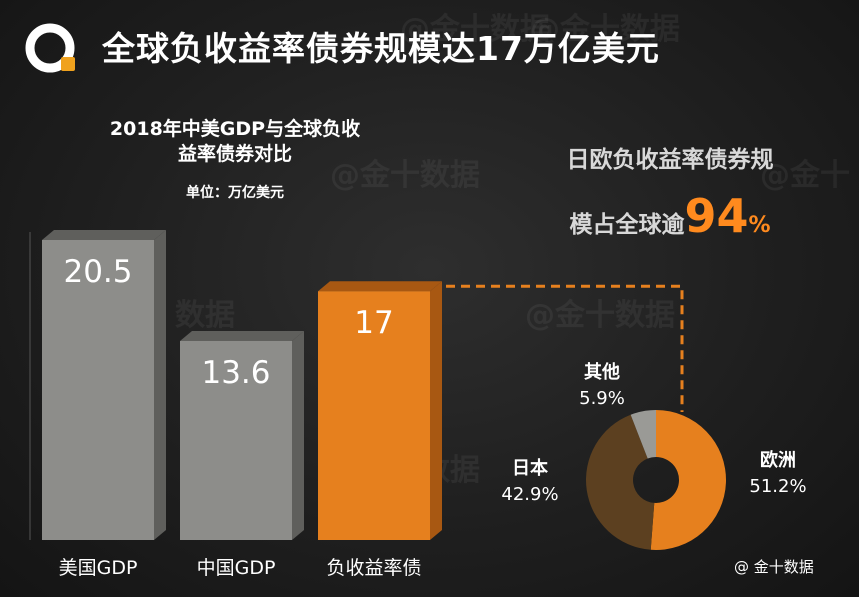 This screenshot has width=859, height=597. Describe the element at coordinates (759, 225) in the screenshot. I see `donut-title-suffix: %` at that location.